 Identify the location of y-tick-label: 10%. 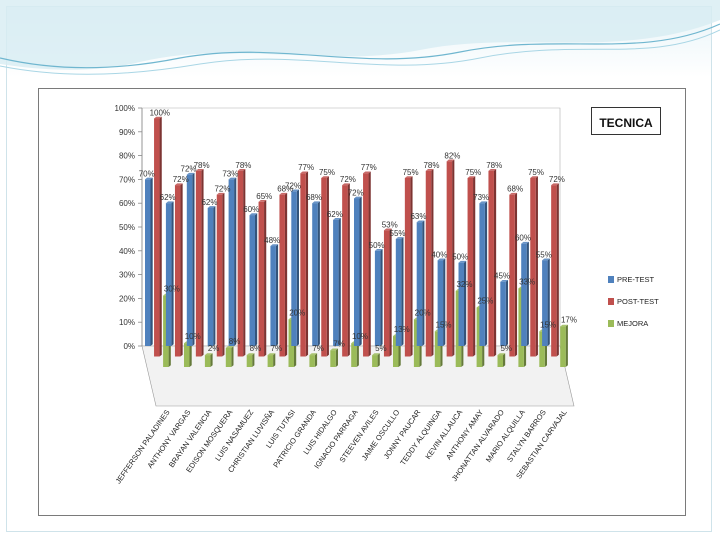
(127, 322).